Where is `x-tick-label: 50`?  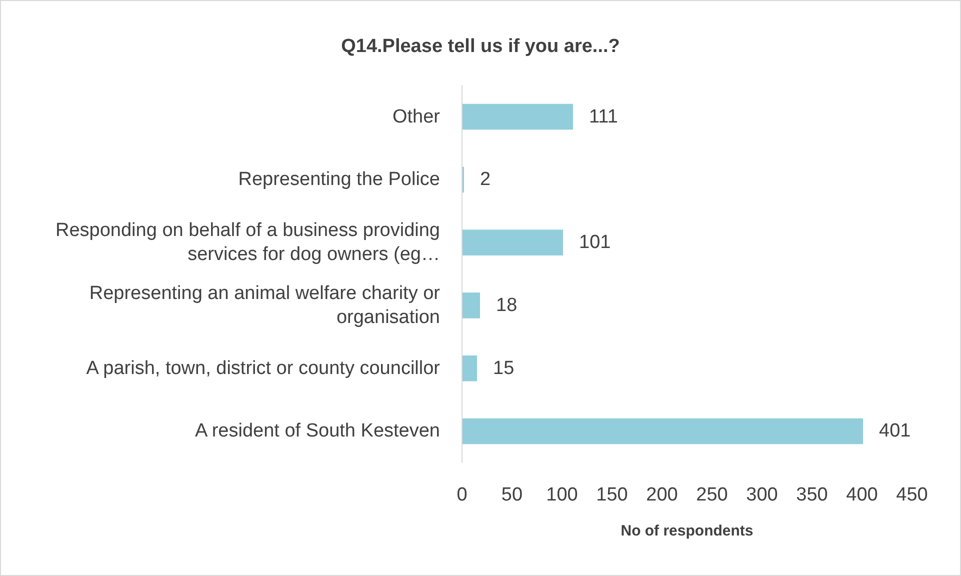
x-tick-label: 50 is located at coordinates (512, 495).